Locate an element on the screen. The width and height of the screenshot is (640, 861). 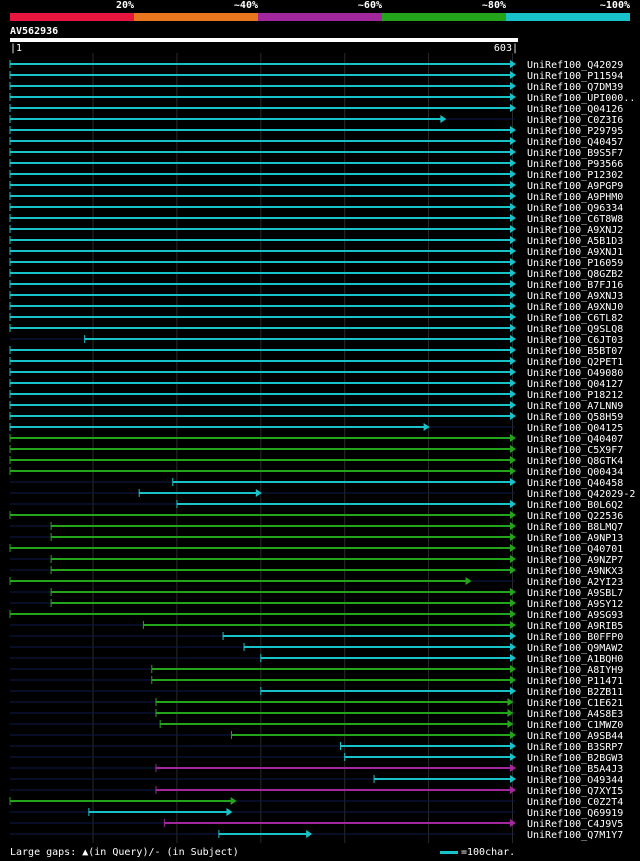
hit-name-link: UniRef100_Q22536 is located at coordinates (575, 516).